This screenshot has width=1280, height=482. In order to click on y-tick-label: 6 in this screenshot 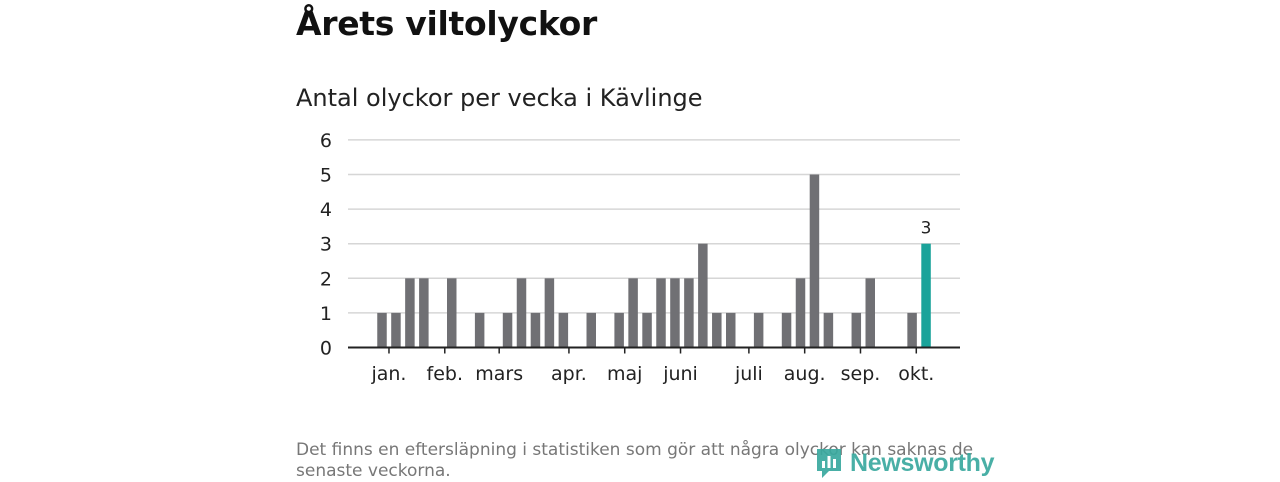, I will do `click(326, 141)`.